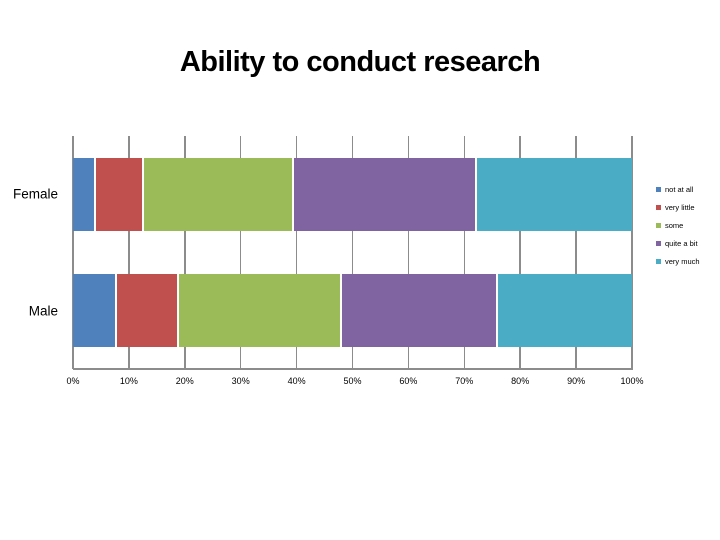 This screenshot has width=720, height=540. I want to click on legend-label: not at all, so click(679, 189).